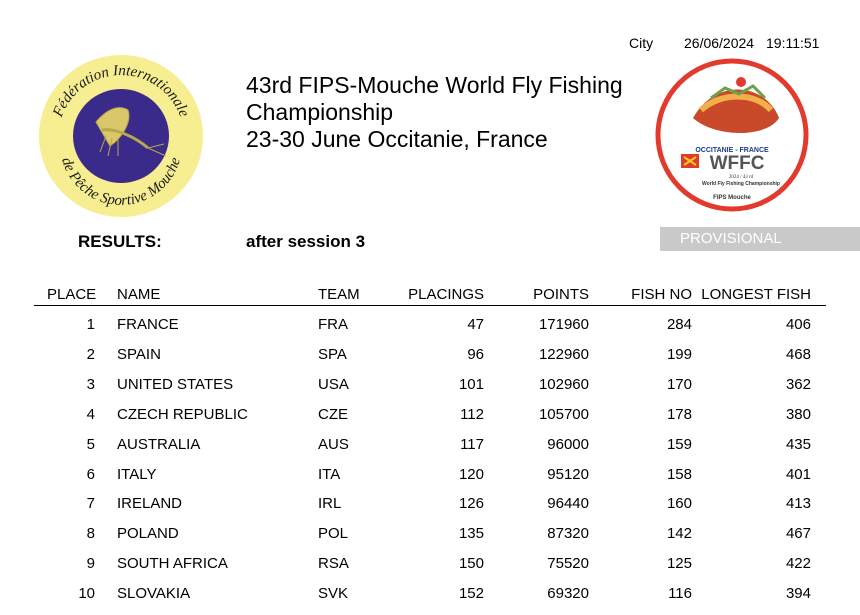  I want to click on session-label: after session 3, so click(306, 241).